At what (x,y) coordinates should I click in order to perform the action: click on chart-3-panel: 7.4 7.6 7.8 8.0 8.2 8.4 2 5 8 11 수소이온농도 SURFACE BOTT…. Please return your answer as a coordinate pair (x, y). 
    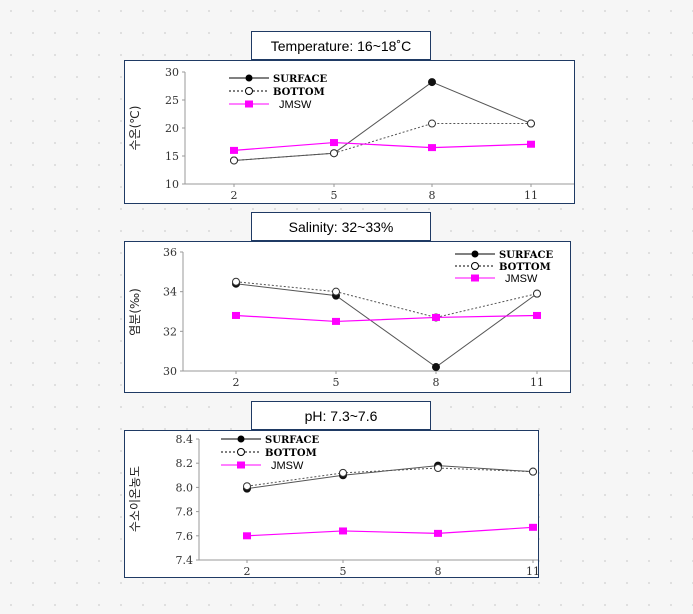
    Looking at the image, I should click on (332, 504).